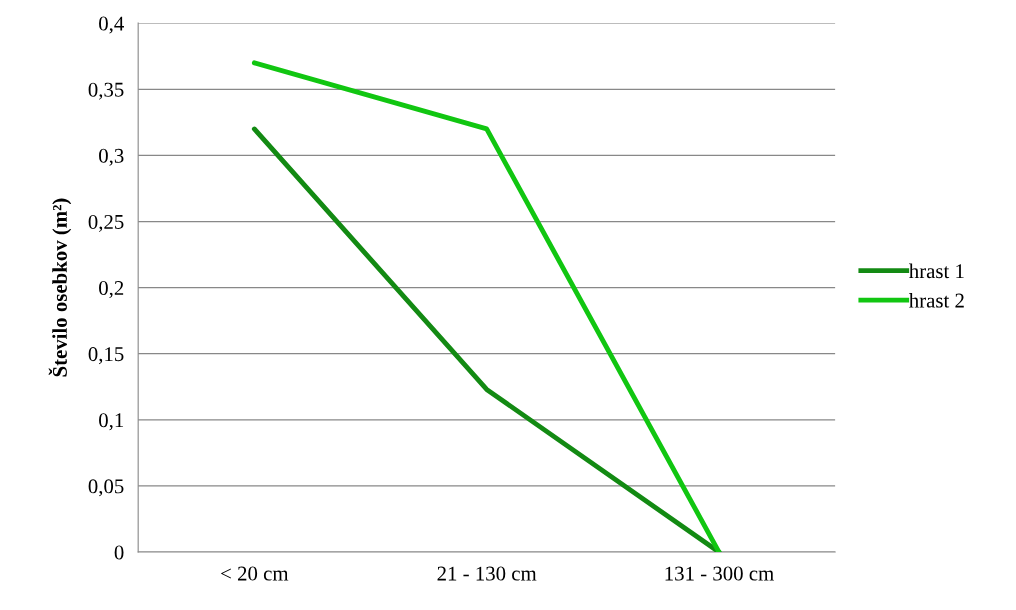 The width and height of the screenshot is (1016, 610). Describe the element at coordinates (255, 573) in the screenshot. I see `x-tick-label: < 20 cm` at that location.